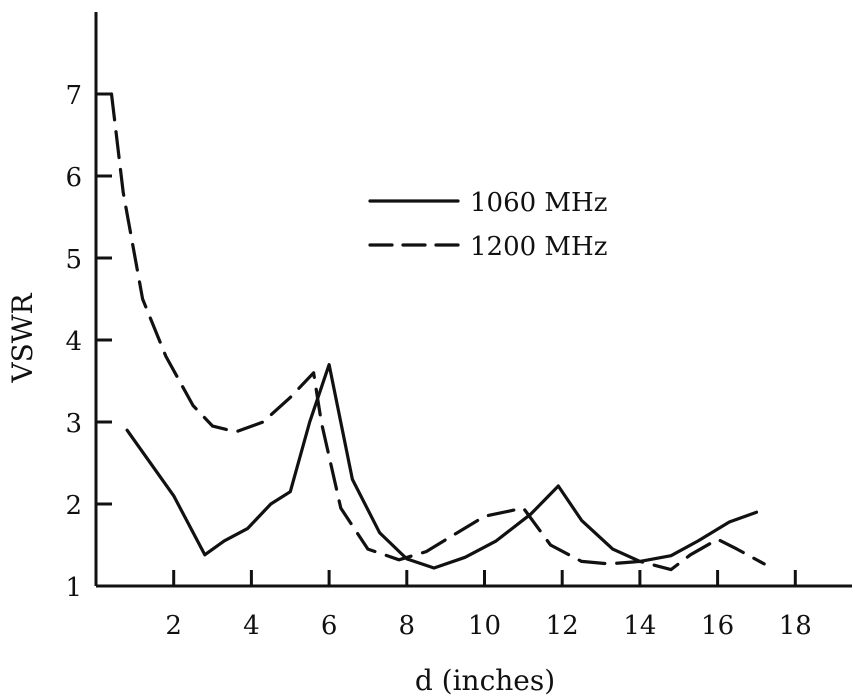 This screenshot has height=700, width=855. I want to click on x-tick-label: 18, so click(795, 626).